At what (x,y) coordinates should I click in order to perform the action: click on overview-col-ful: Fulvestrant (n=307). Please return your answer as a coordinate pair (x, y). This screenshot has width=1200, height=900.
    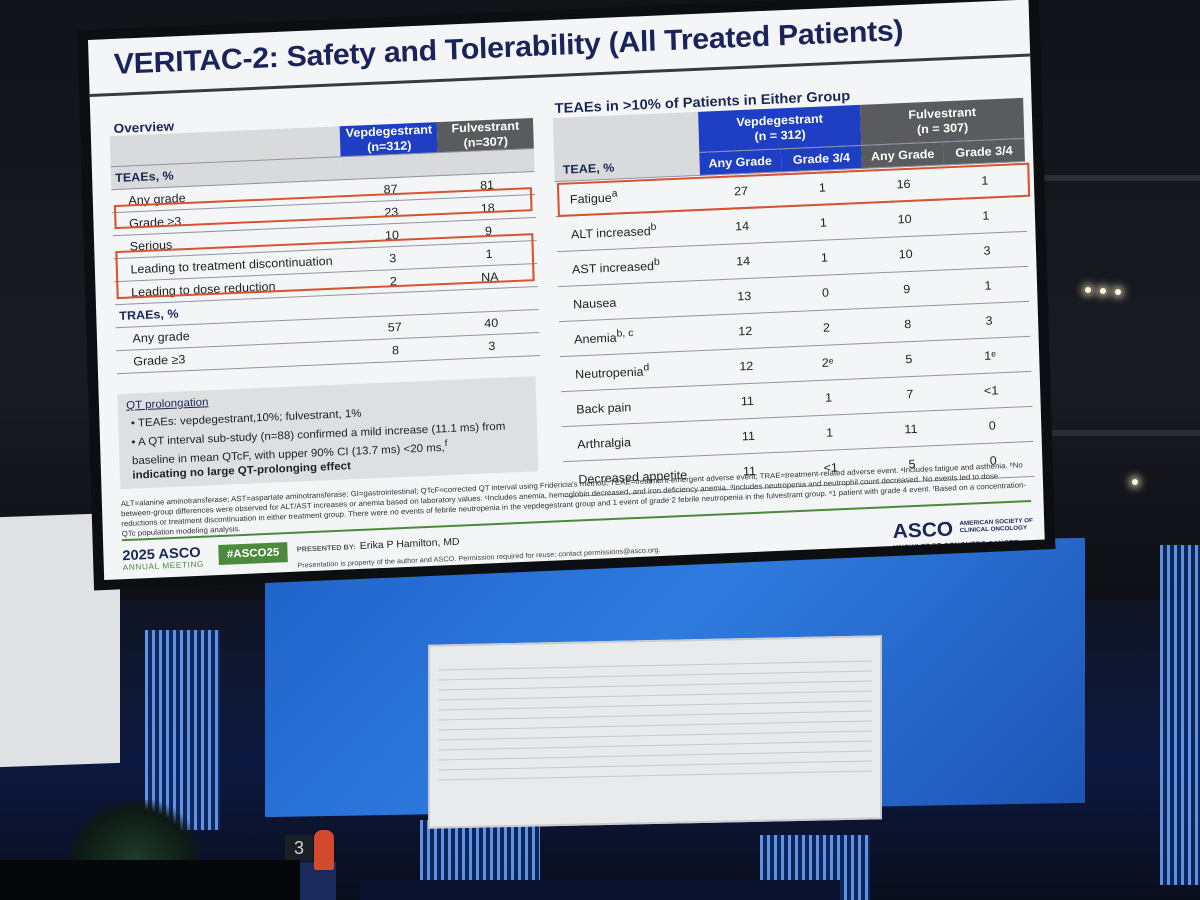
    Looking at the image, I should click on (485, 135).